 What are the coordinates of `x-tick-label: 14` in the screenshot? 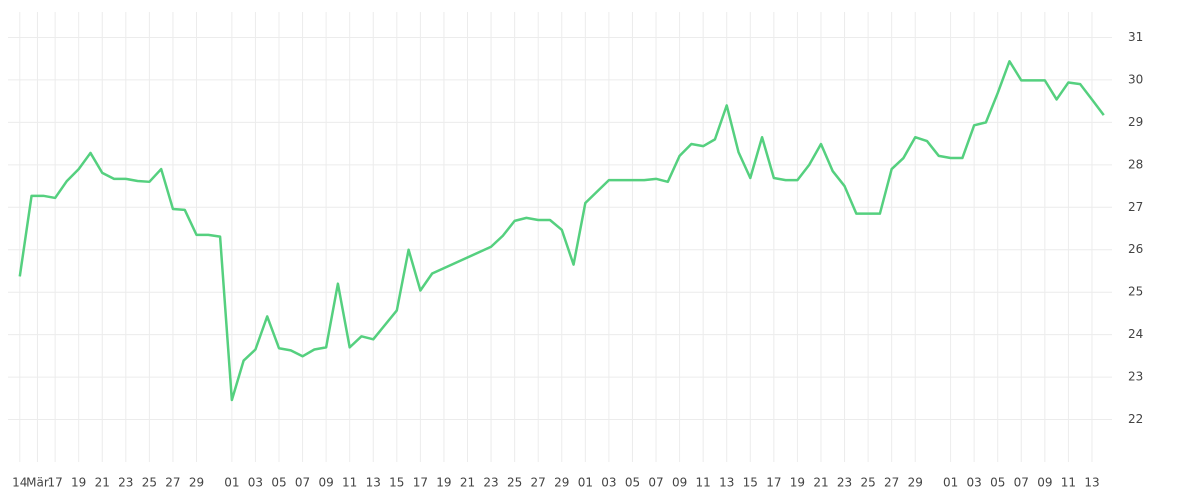 It's located at (19, 483).